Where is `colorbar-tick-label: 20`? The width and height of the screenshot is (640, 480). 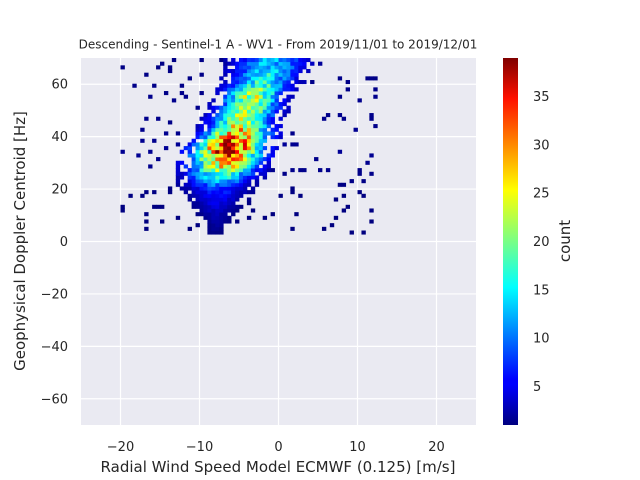
colorbar-tick-label: 20 is located at coordinates (541, 242).